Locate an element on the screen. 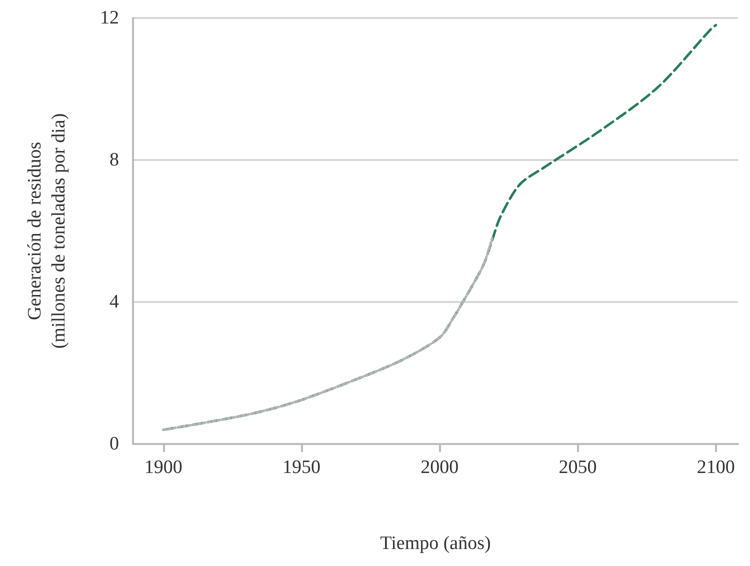 The image size is (750, 566). x-tick-label: 2000 is located at coordinates (439, 467).